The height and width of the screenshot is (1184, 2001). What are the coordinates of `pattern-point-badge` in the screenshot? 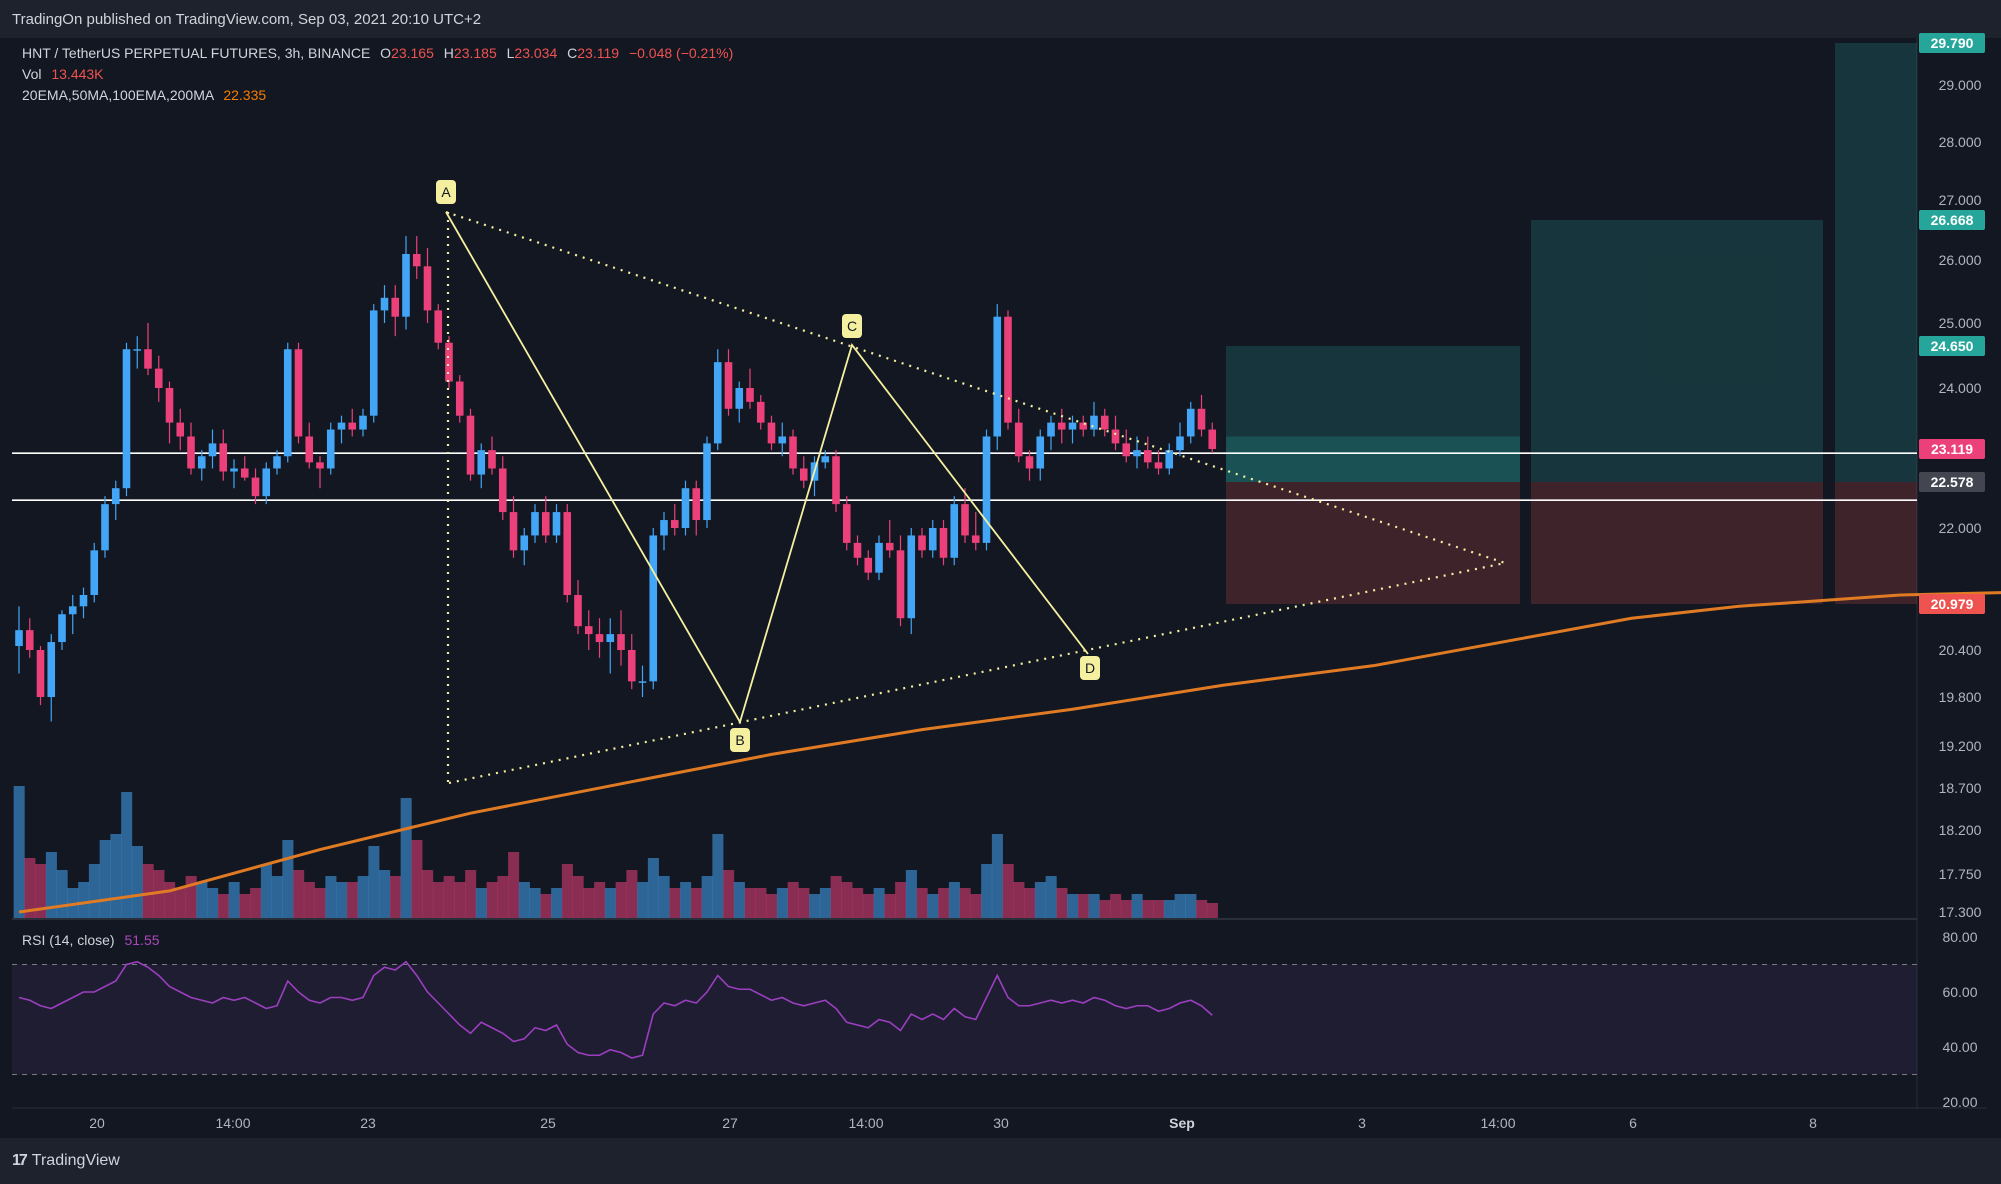 It's located at (740, 740).